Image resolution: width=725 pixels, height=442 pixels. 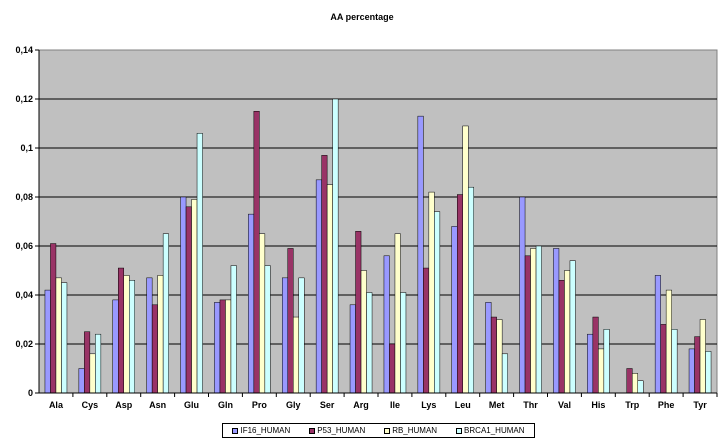 I want to click on x-tick-label: Pro, so click(x=260, y=405).